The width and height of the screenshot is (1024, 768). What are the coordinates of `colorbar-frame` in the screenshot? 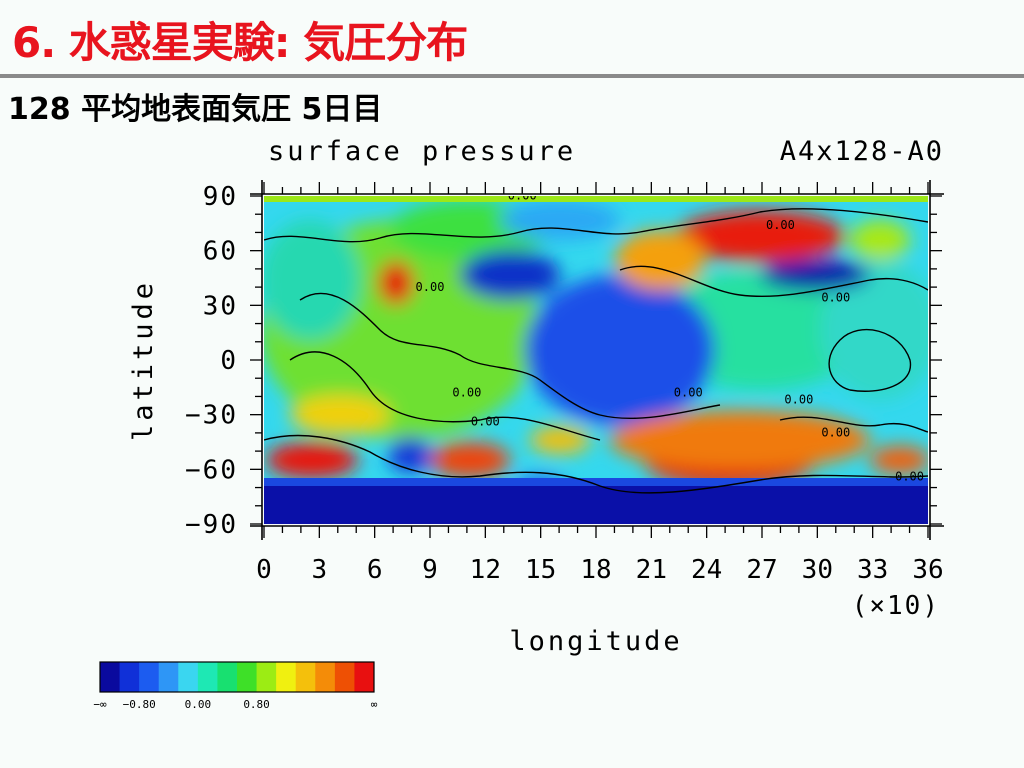 It's located at (237, 677).